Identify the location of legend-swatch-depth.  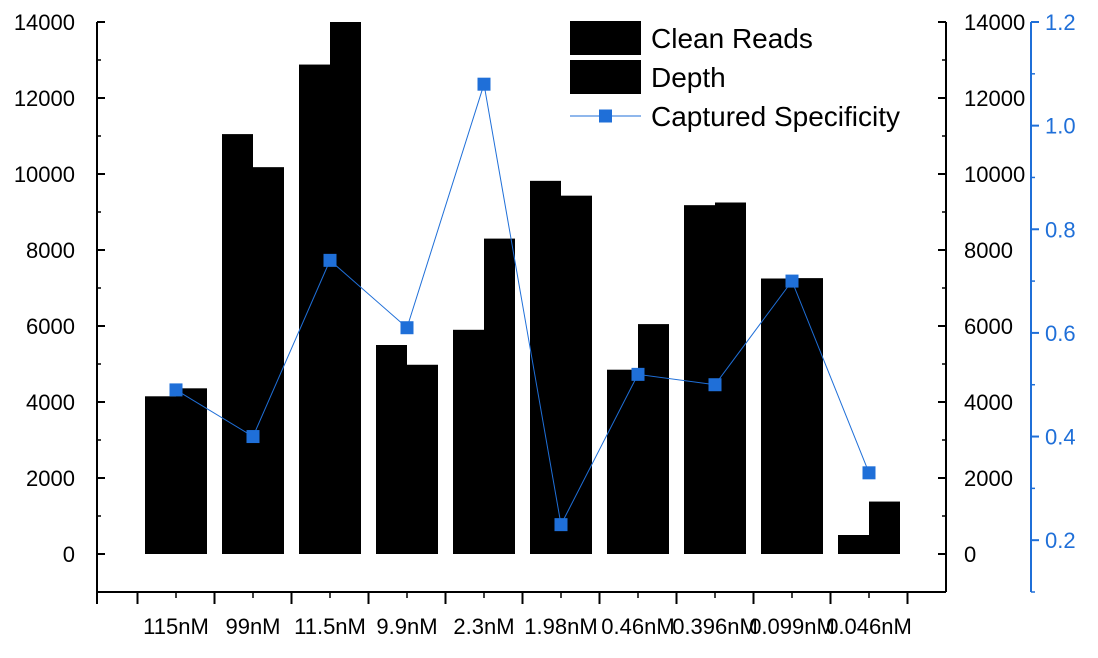
(605, 77).